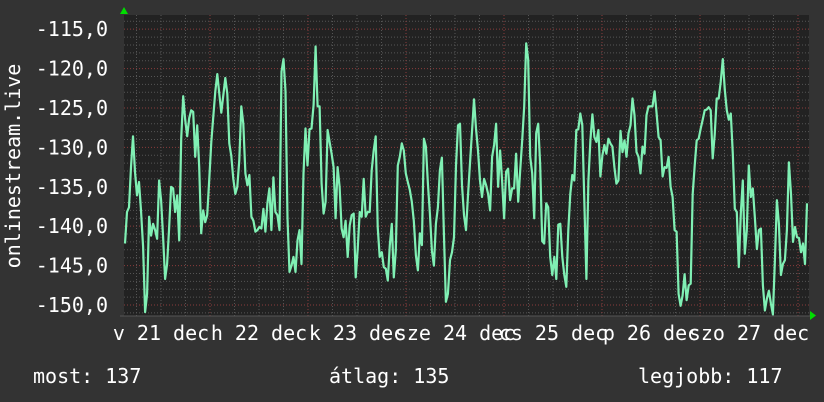 The height and width of the screenshot is (402, 824). What do you see at coordinates (72, 108) in the screenshot?
I see `y-tick-label: -125,0` at bounding box center [72, 108].